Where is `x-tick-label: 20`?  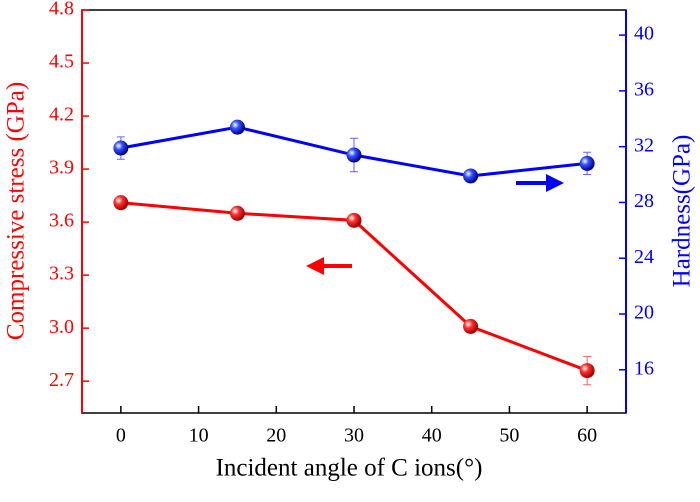 x-tick-label: 20 is located at coordinates (276, 436).